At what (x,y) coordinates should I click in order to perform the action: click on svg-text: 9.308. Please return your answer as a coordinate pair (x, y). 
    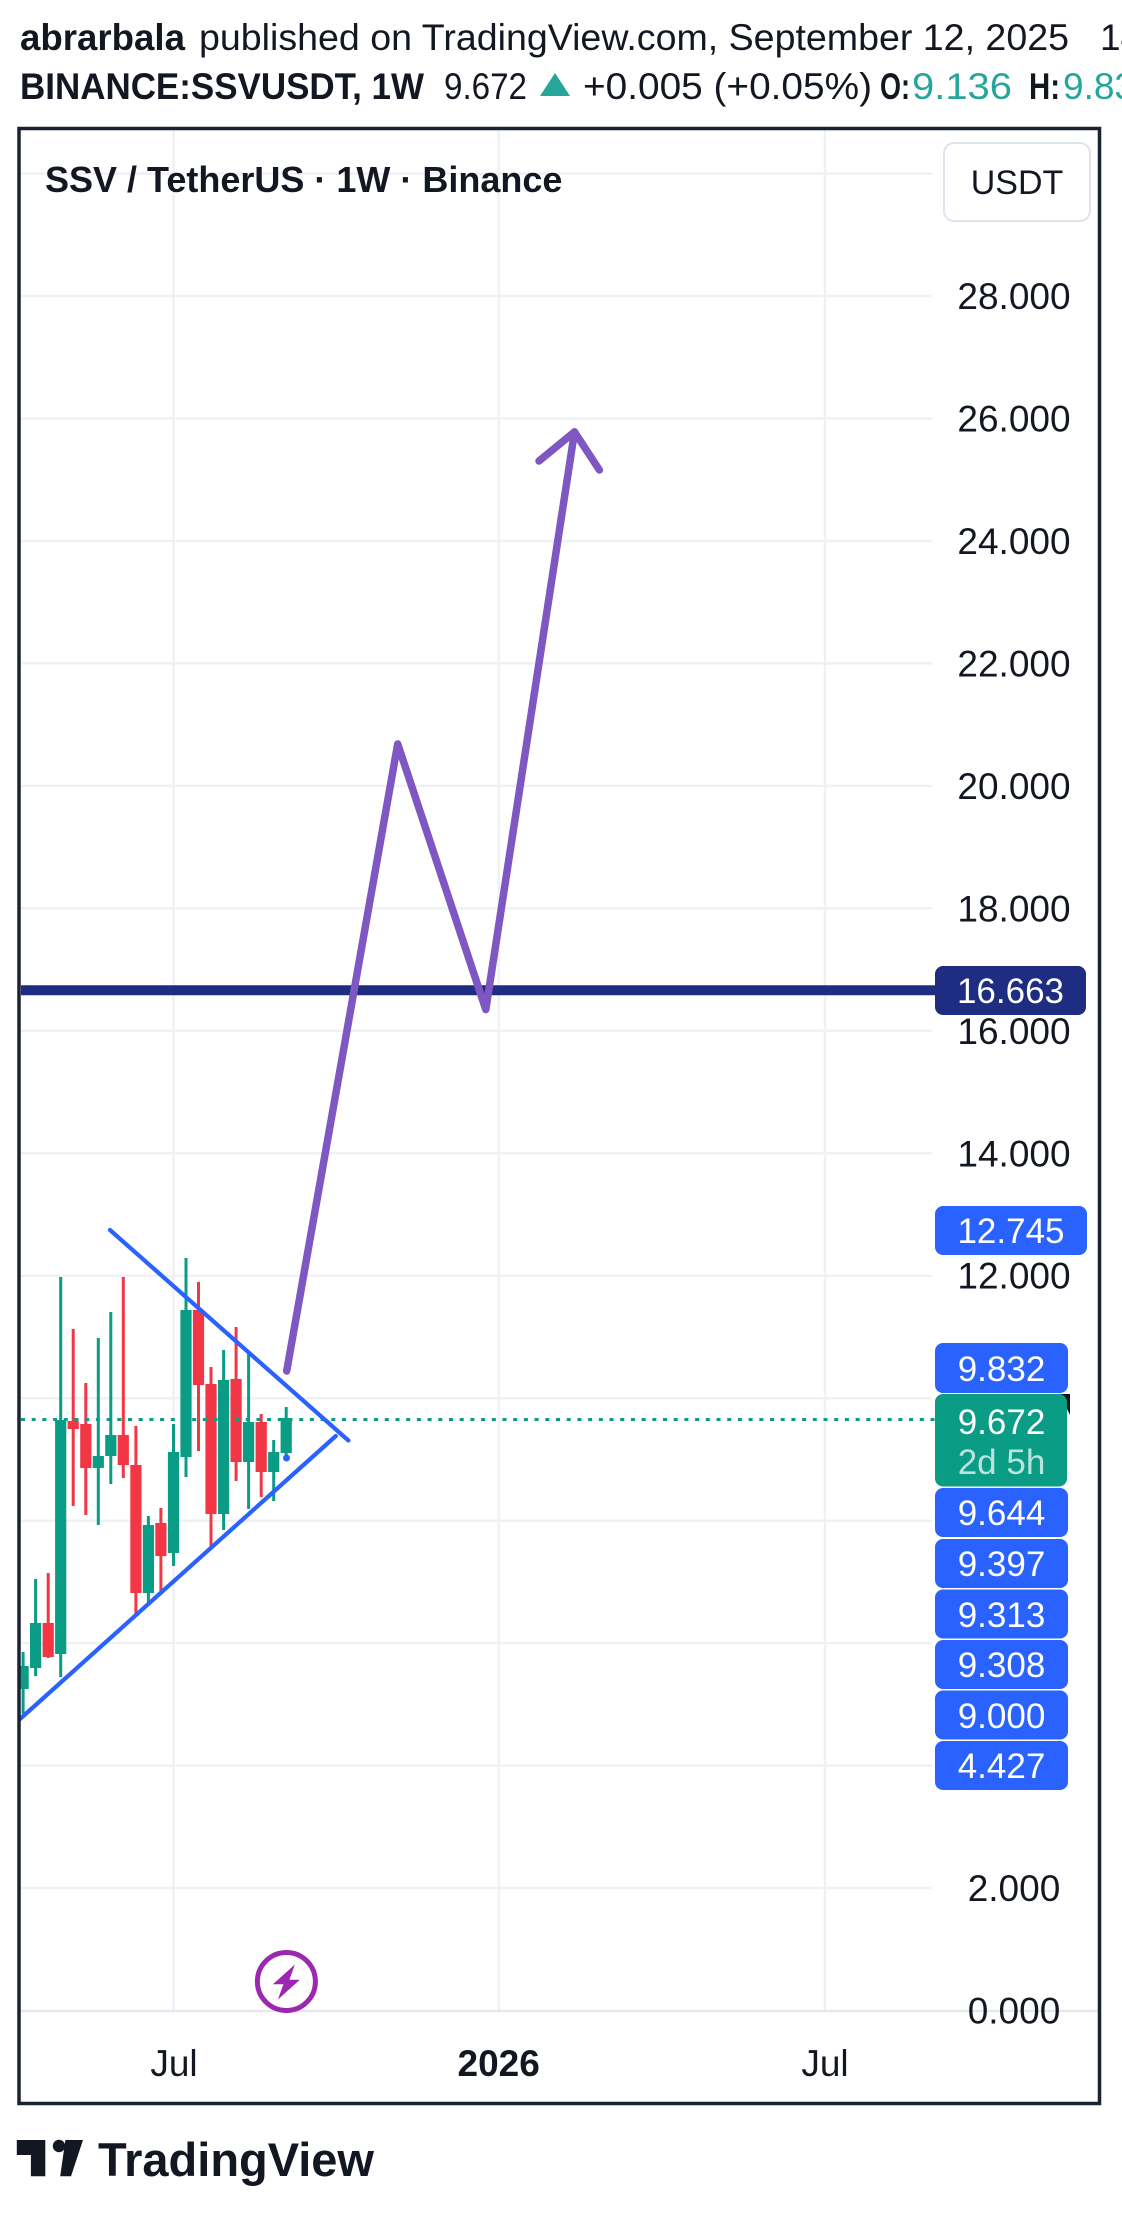
    Looking at the image, I should click on (1002, 1665).